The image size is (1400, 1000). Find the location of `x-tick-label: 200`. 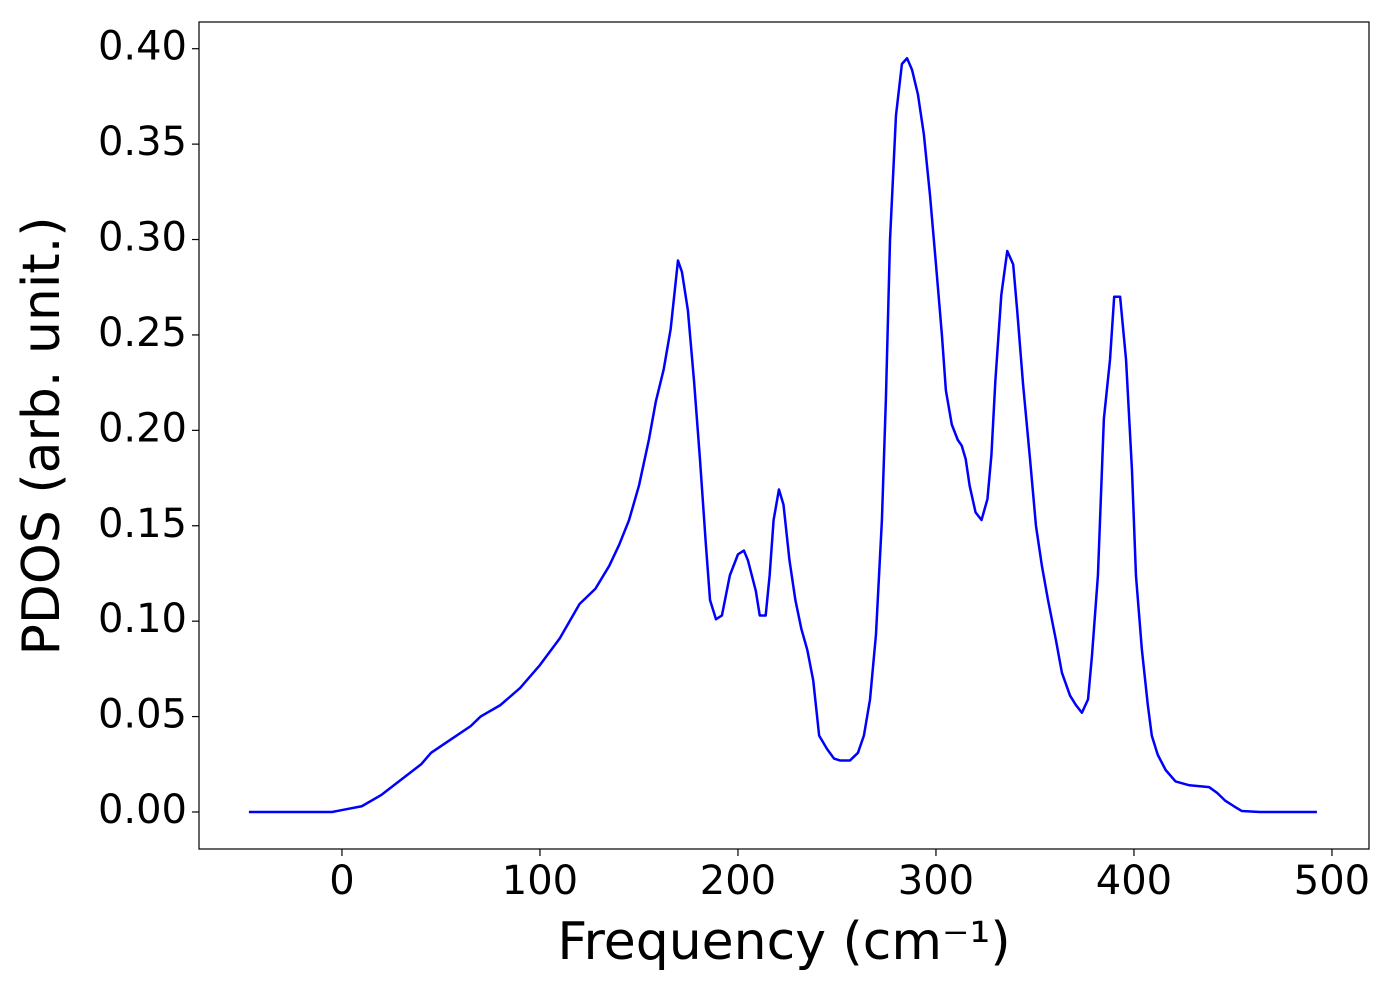

x-tick-label: 200 is located at coordinates (738, 881).